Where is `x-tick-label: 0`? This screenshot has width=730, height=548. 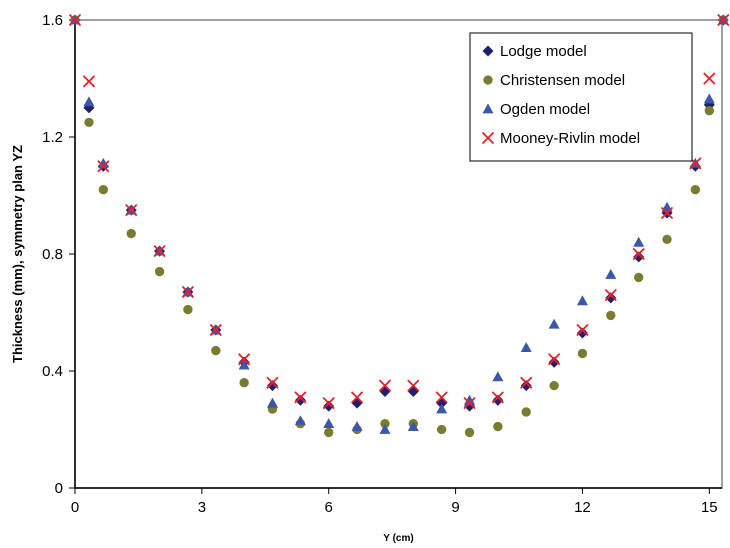 x-tick-label: 0 is located at coordinates (75, 507).